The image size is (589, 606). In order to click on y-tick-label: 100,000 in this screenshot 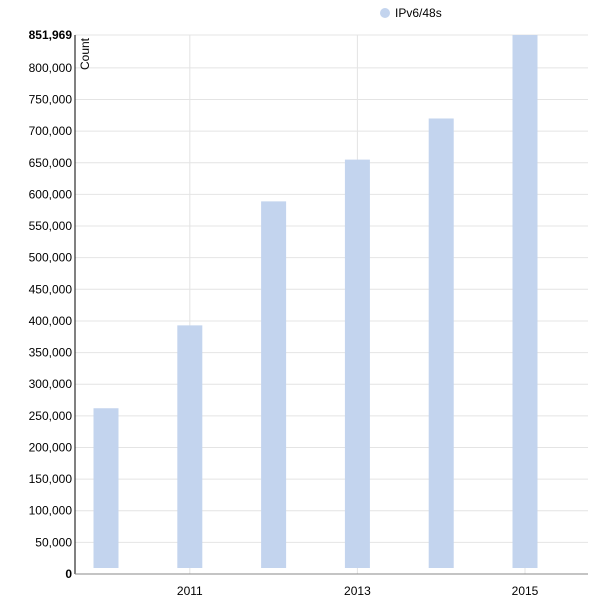, I will do `click(51, 511)`.